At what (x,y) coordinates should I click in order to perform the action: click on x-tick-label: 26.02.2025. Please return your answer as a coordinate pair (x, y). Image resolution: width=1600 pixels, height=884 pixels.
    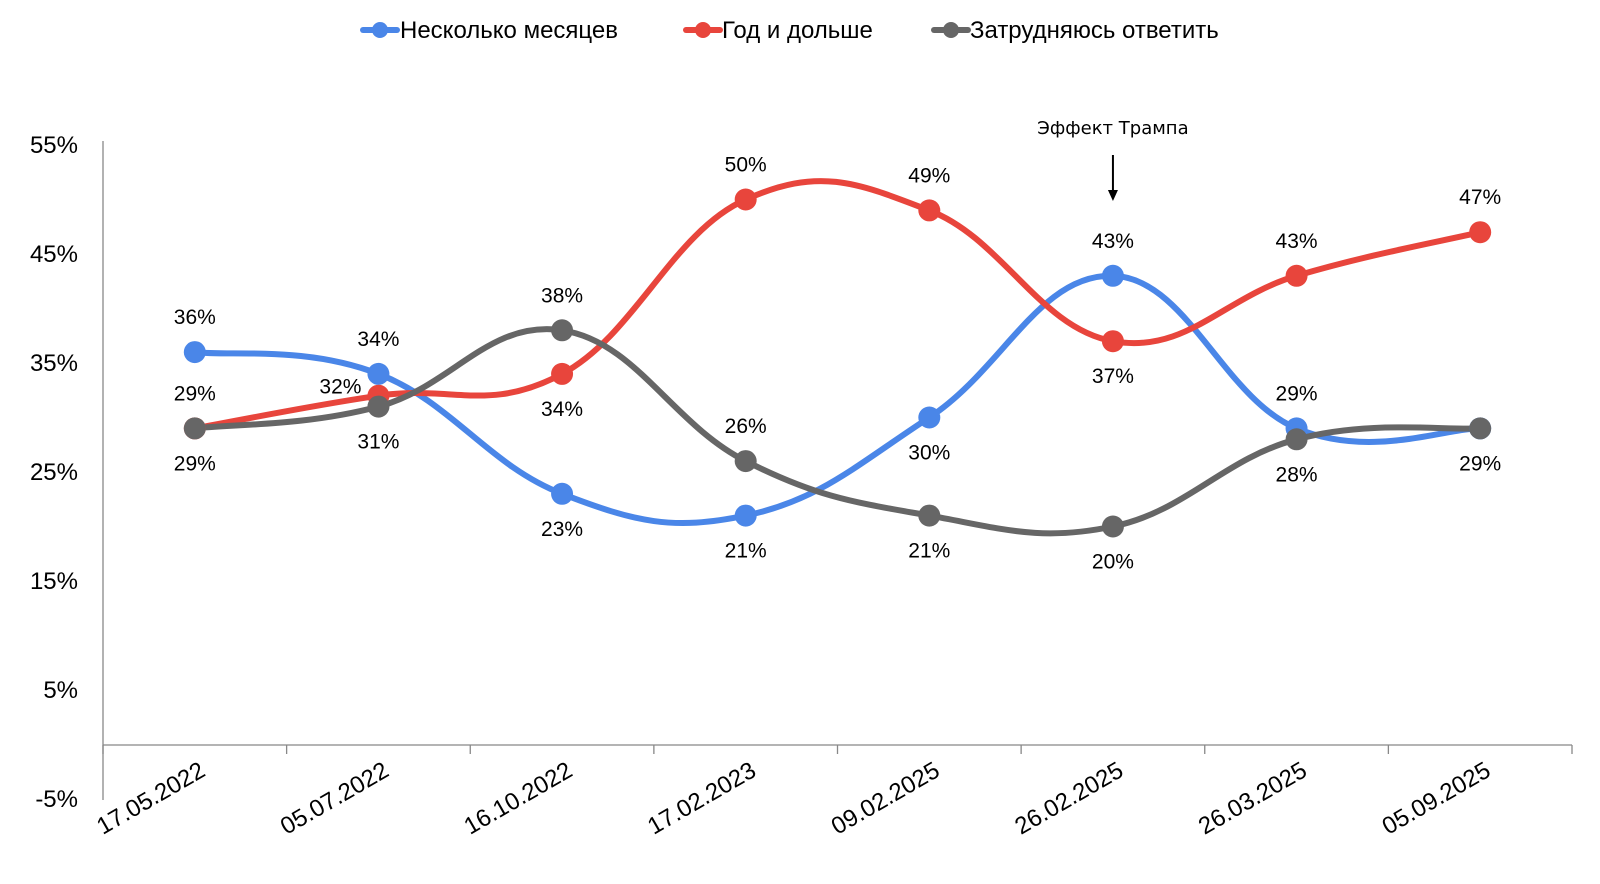
    Looking at the image, I should click on (1069, 798).